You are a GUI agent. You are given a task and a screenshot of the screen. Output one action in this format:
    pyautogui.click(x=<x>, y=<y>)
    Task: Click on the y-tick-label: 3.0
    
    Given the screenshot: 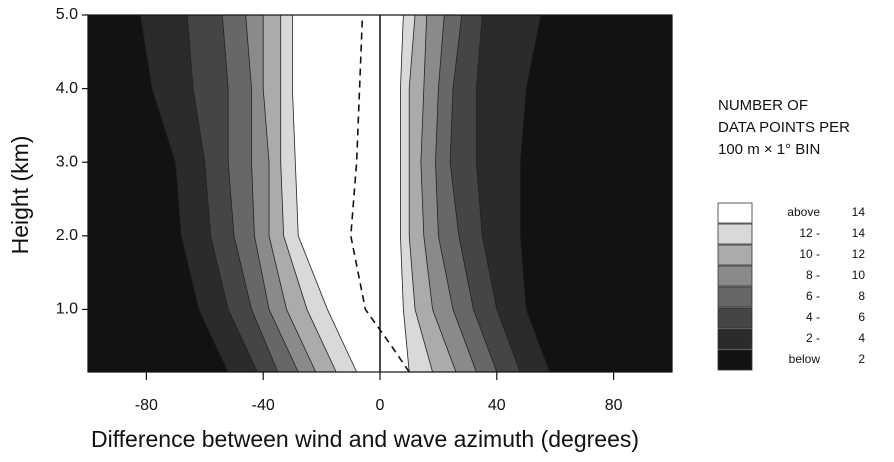 What is the action you would take?
    pyautogui.click(x=67, y=161)
    